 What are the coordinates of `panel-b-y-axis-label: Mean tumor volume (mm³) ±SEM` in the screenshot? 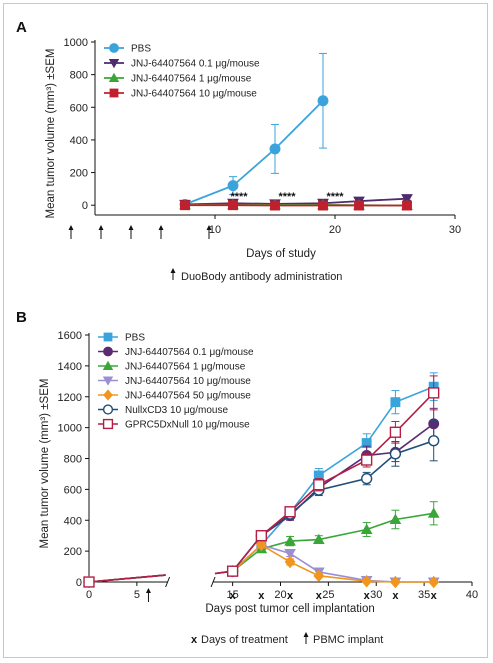 It's located at (45, 464).